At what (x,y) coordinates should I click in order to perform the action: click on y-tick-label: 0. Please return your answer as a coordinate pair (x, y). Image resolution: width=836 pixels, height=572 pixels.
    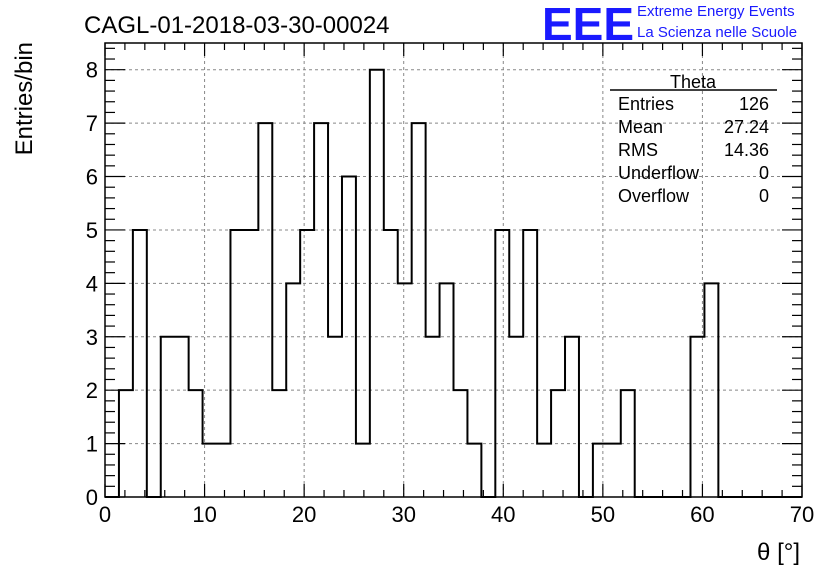
    Looking at the image, I should click on (92, 497).